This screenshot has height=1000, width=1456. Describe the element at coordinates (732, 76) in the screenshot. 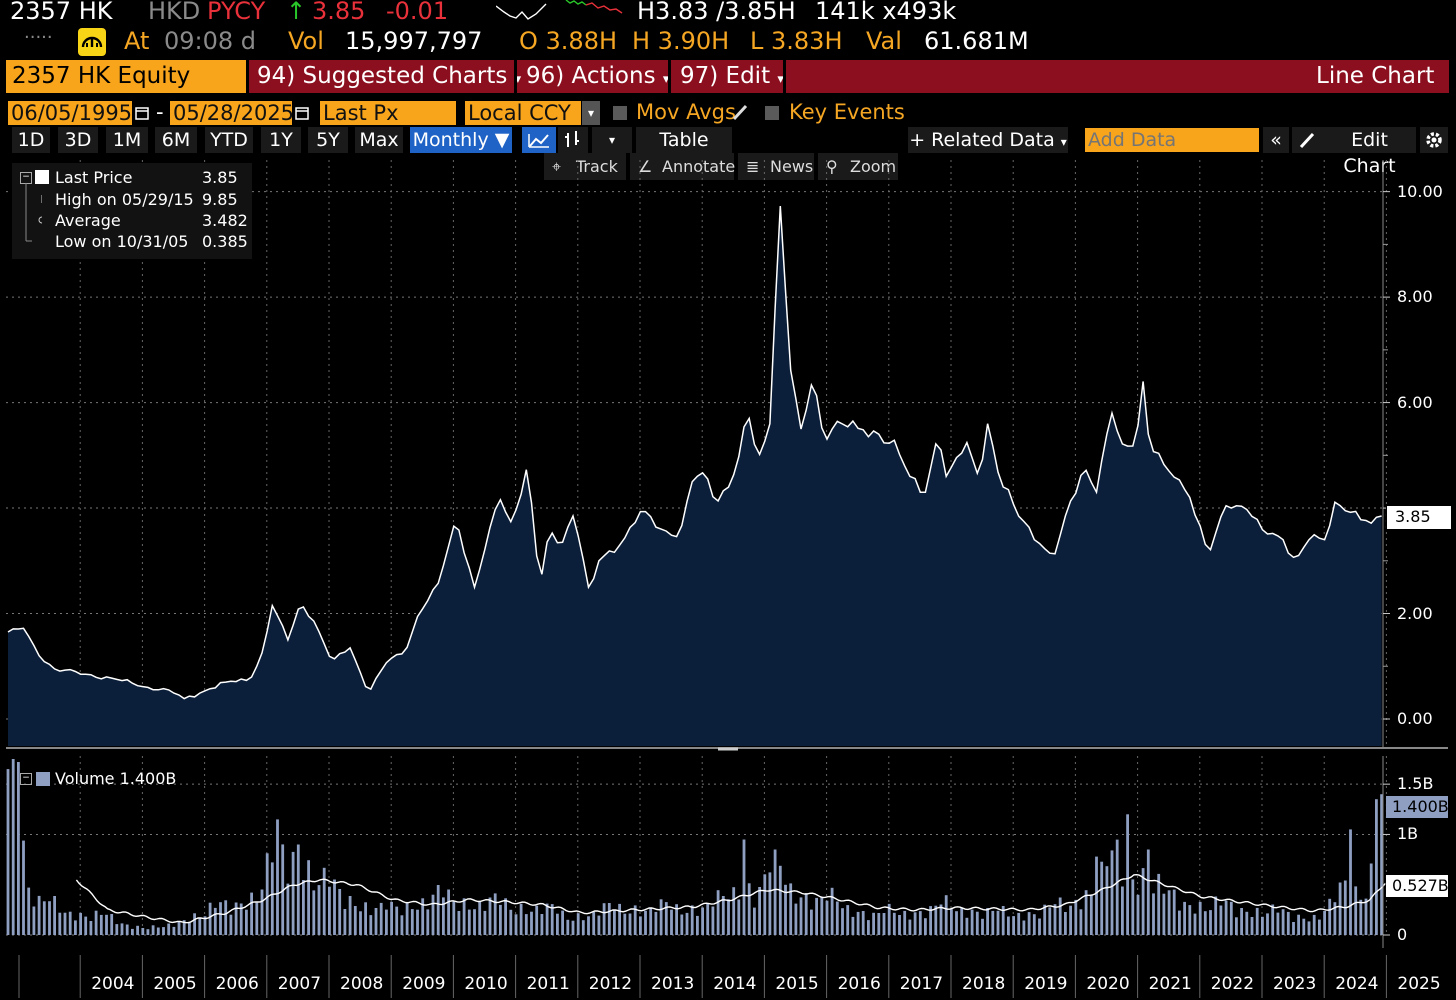

I see `edit-menu: 97) Edit ▾` at that location.